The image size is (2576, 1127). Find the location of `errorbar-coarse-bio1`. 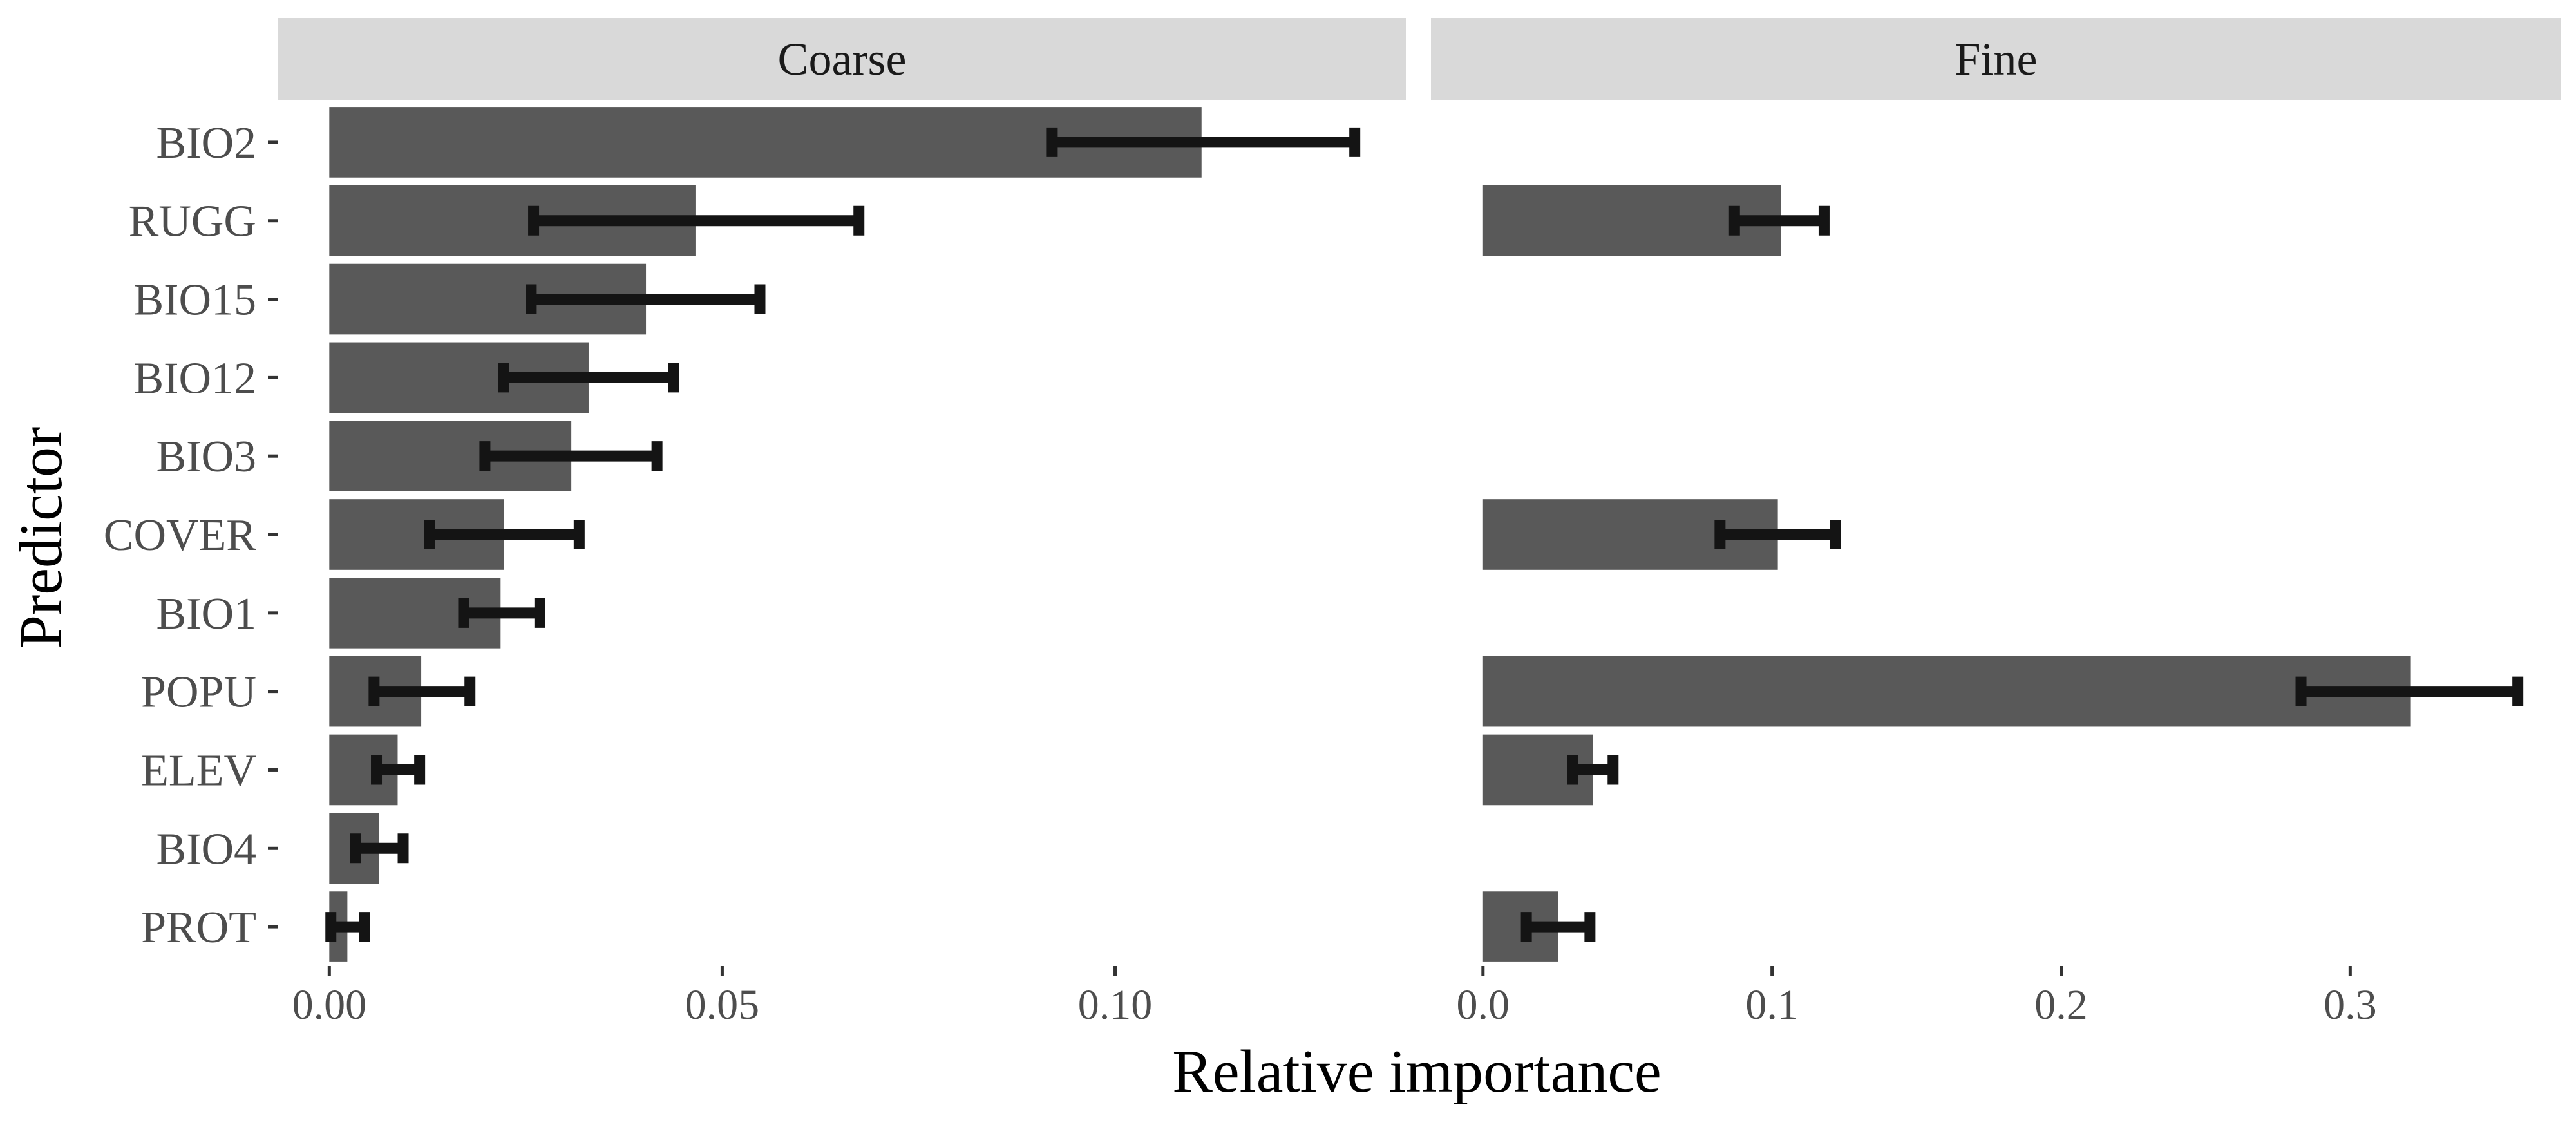

errorbar-coarse-bio1 is located at coordinates (501, 613).